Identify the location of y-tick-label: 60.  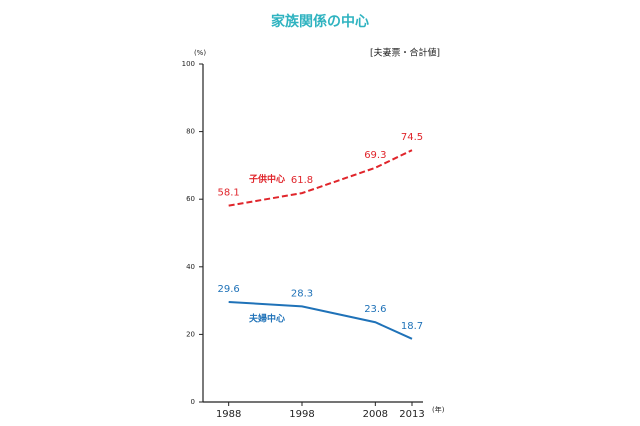
(190, 199).